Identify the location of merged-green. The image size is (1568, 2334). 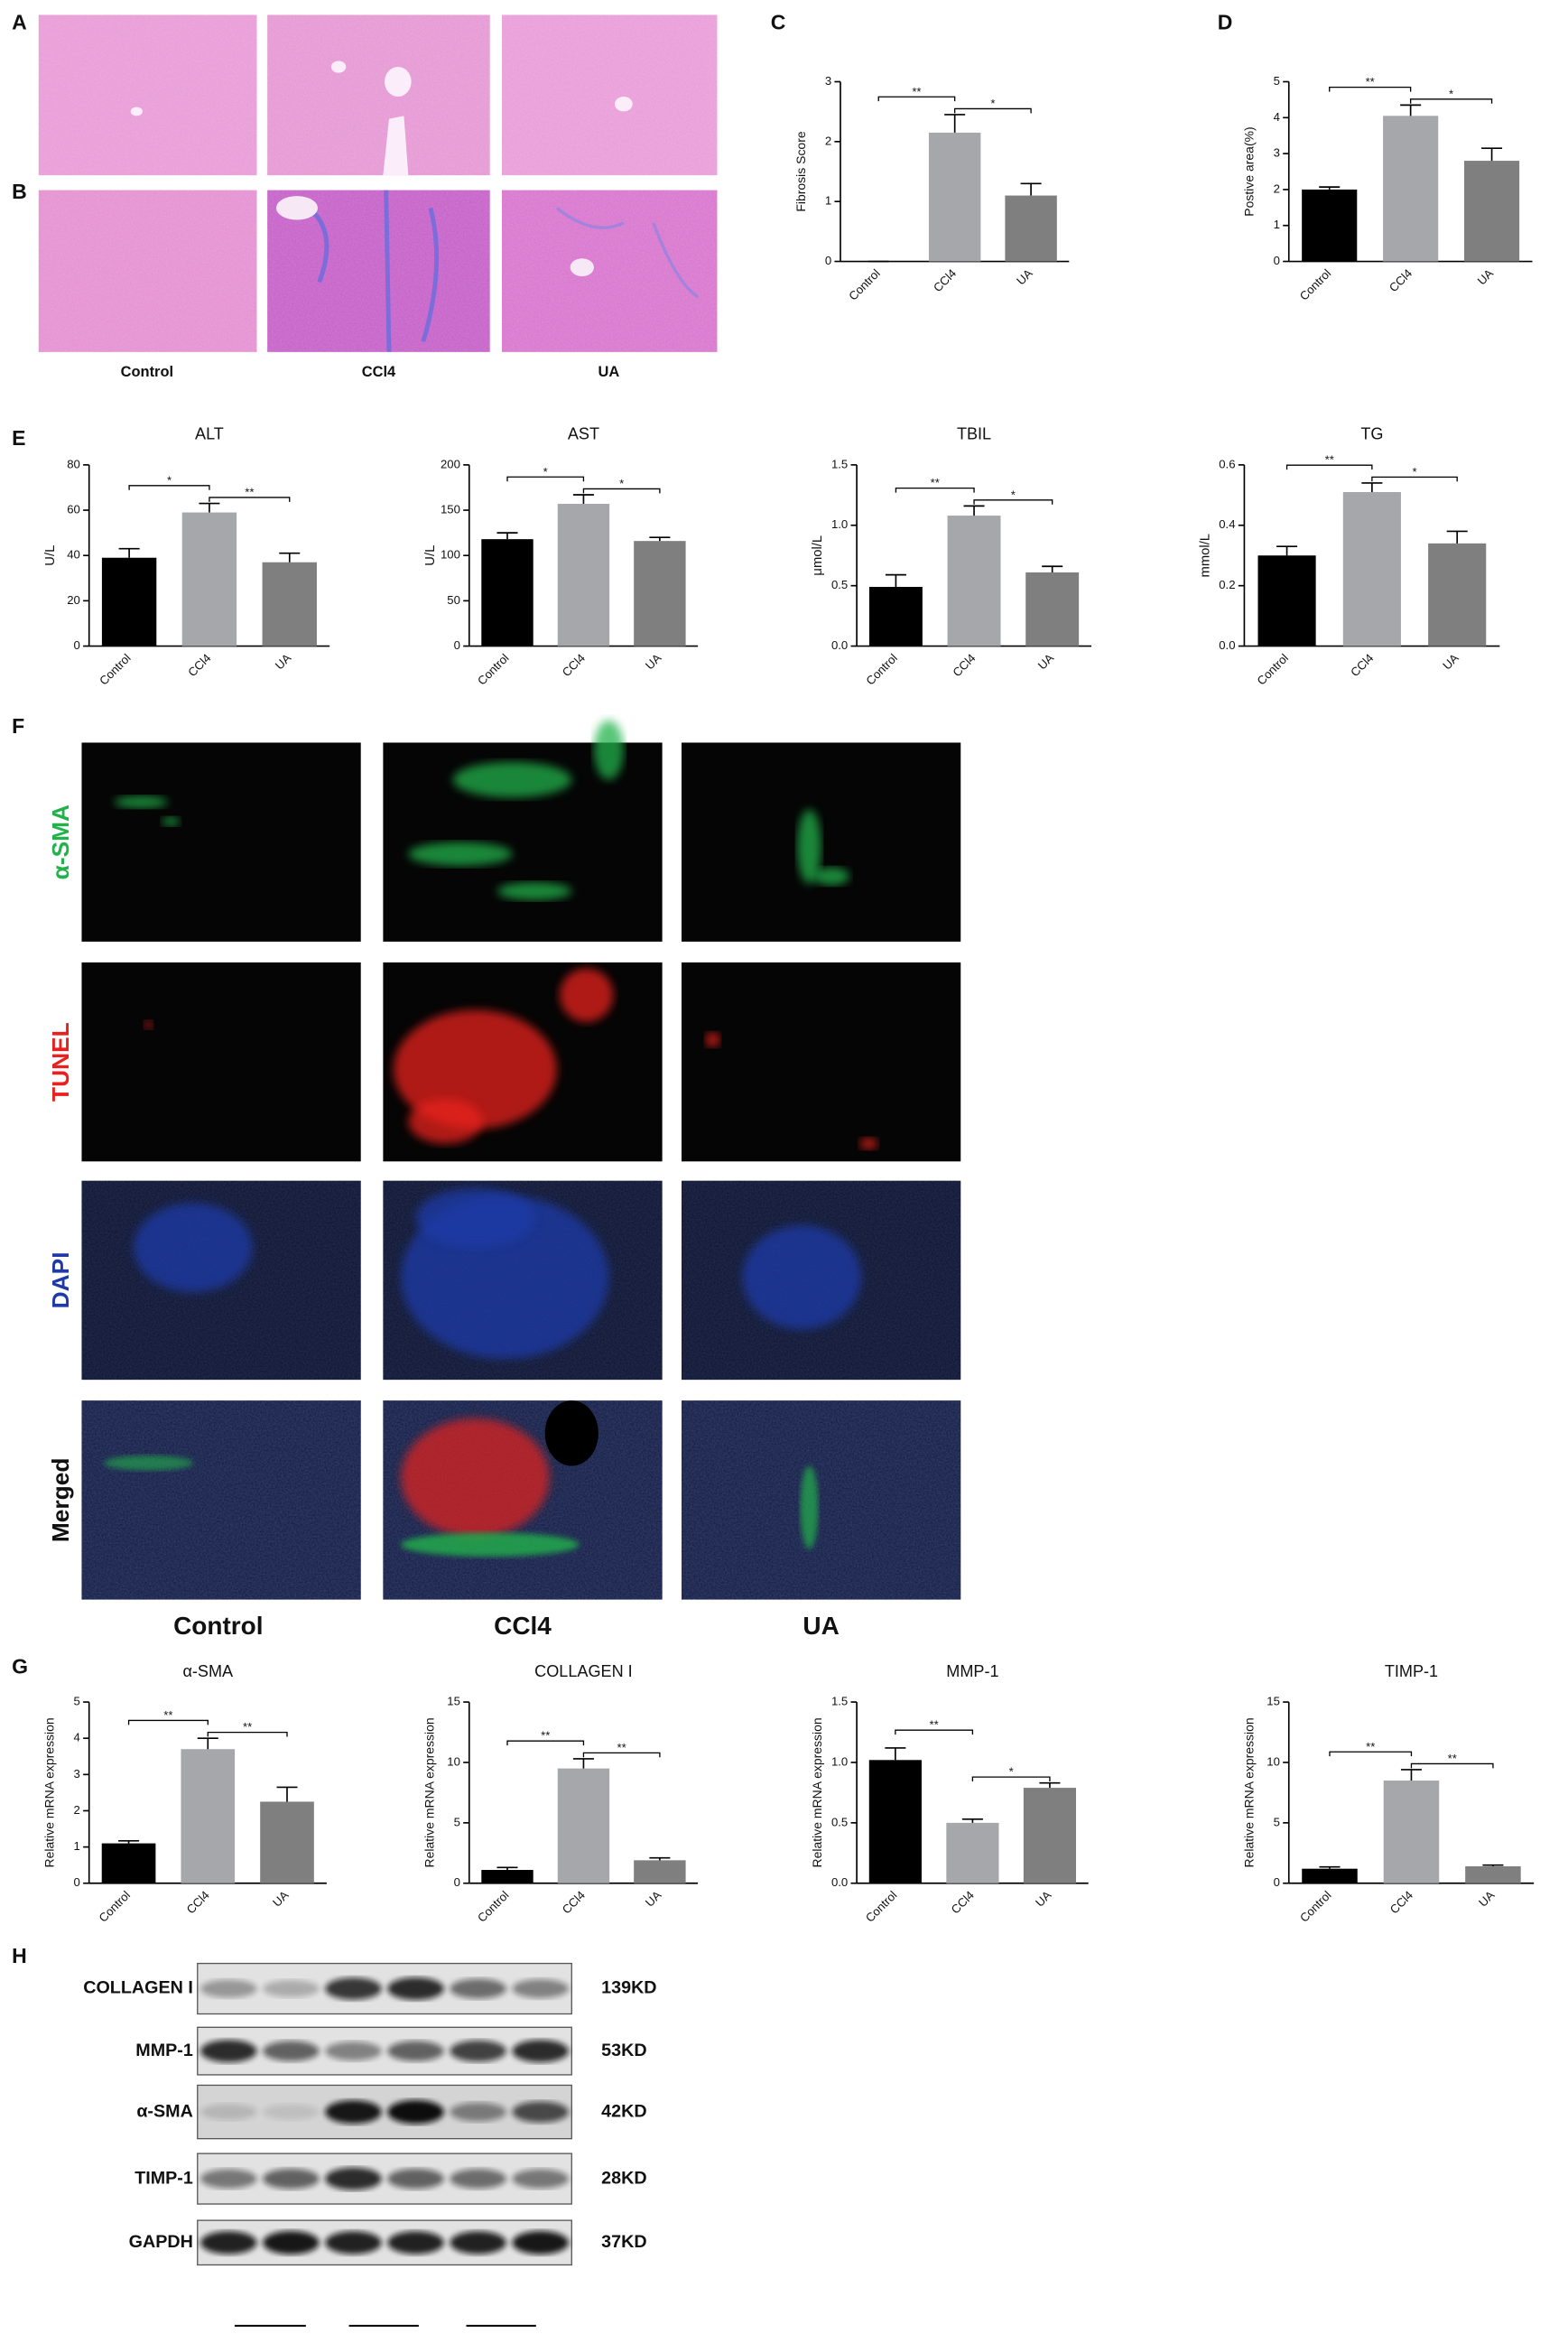
(809, 1507).